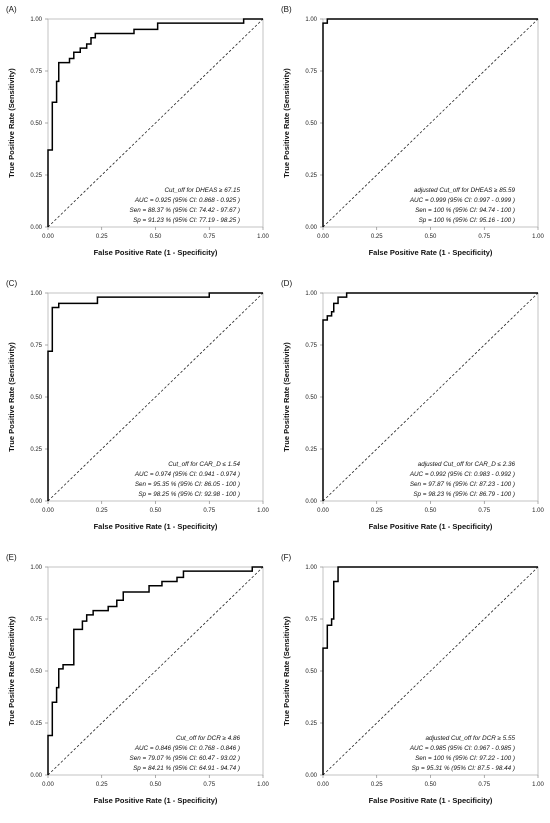 The height and width of the screenshot is (823, 550). I want to click on annotation-line: adjusted Cut_off for DHEAS ≥ 85.59, so click(465, 190).